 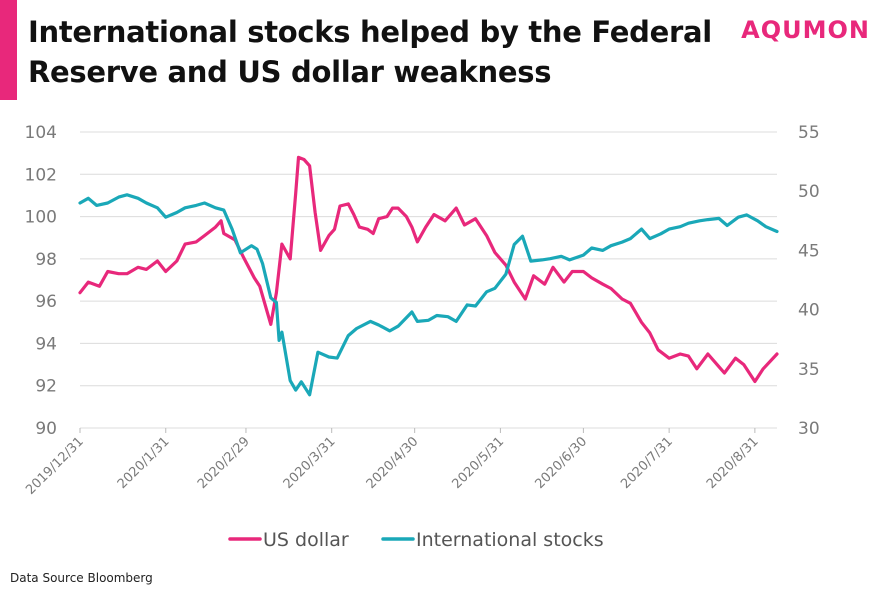 What do you see at coordinates (81, 578) in the screenshot?
I see `data-source-note: Data Source Bloomberg` at bounding box center [81, 578].